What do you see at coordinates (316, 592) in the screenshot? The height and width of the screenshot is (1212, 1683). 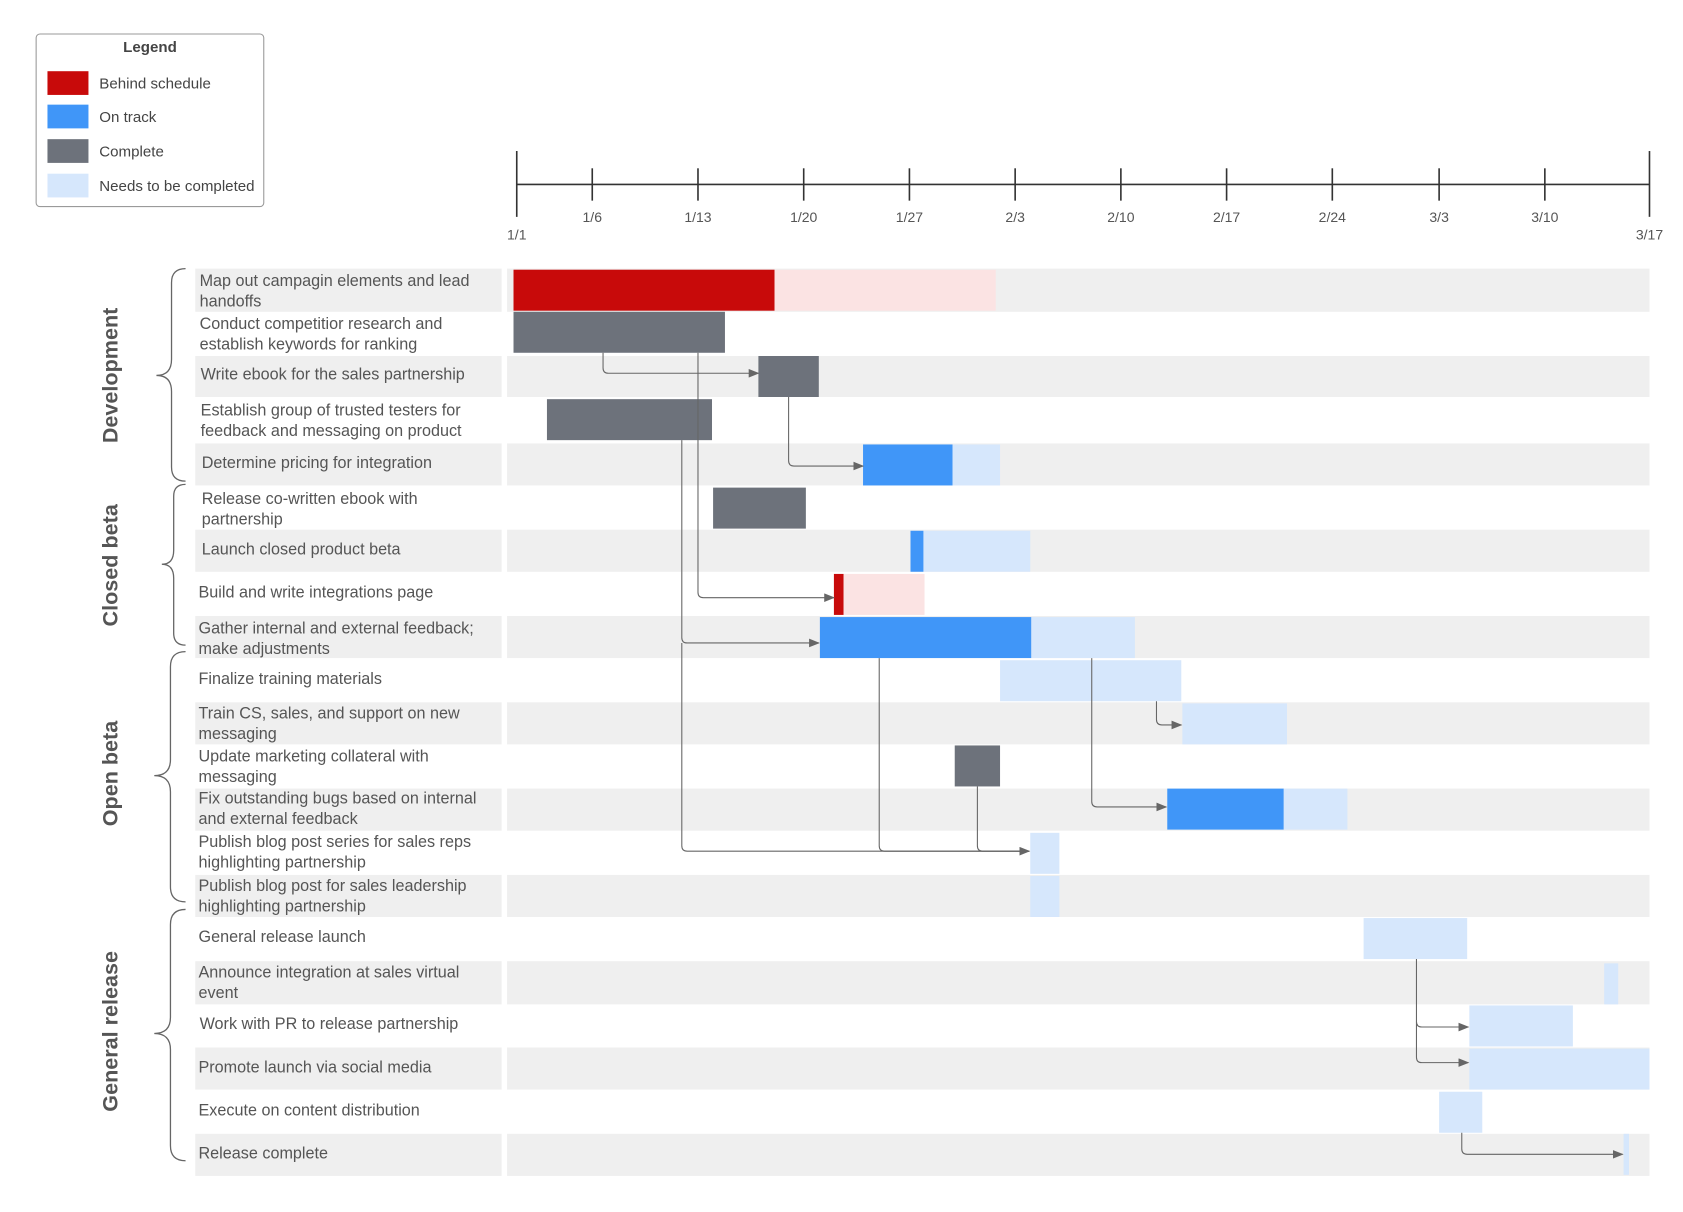 I see `task-label: Build and write integrations page` at bounding box center [316, 592].